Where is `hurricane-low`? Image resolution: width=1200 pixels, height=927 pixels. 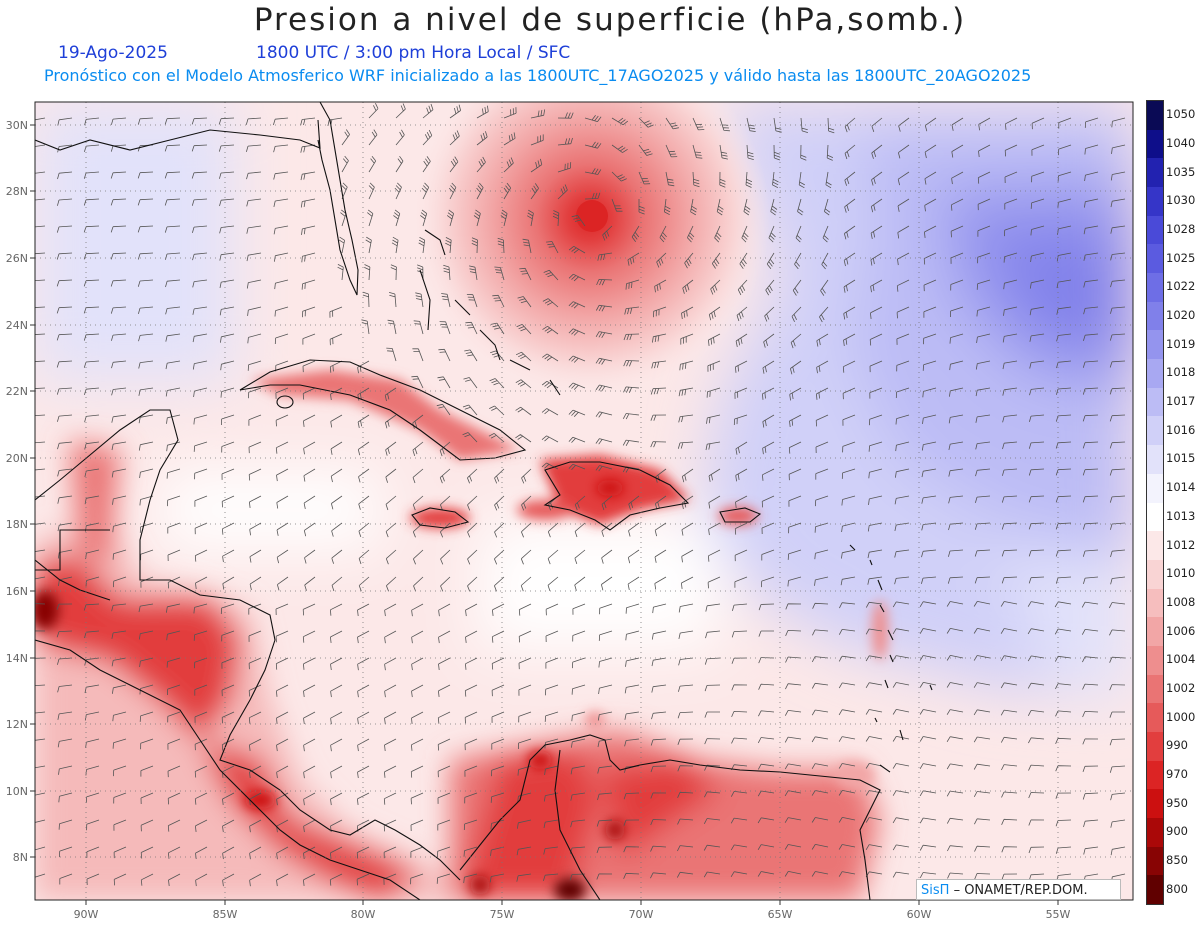 hurricane-low is located at coordinates (590, 250).